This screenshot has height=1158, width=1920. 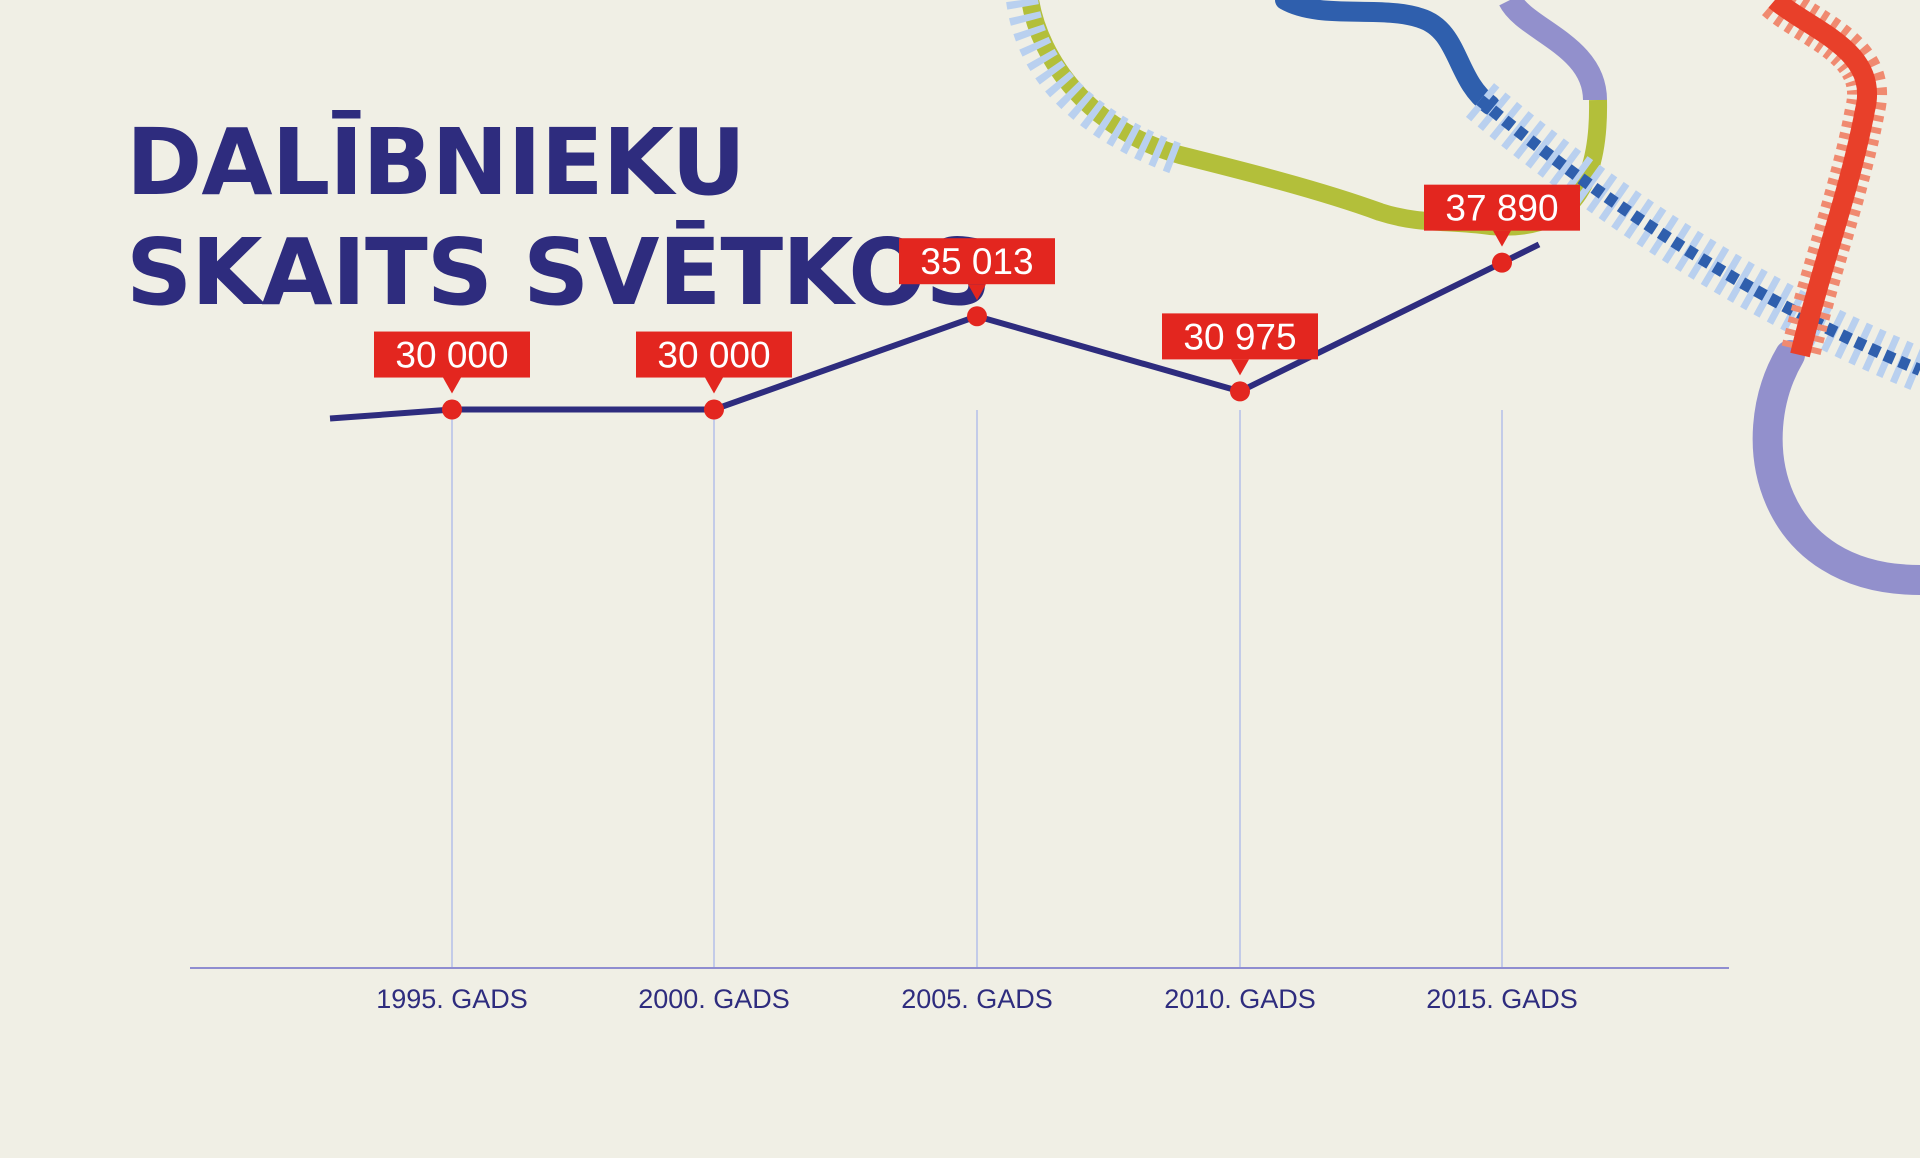 I want to click on data-points, so click(x=977, y=336).